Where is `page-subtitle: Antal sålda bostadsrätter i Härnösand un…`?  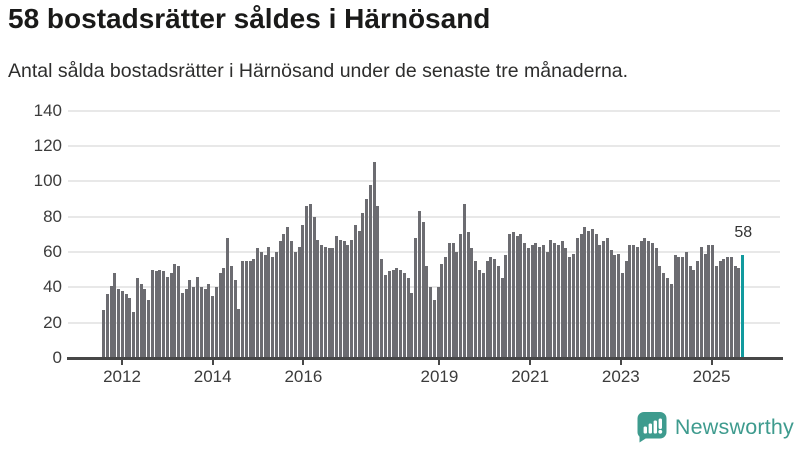 page-subtitle: Antal sålda bostadsrätter i Härnösand un… is located at coordinates (318, 71).